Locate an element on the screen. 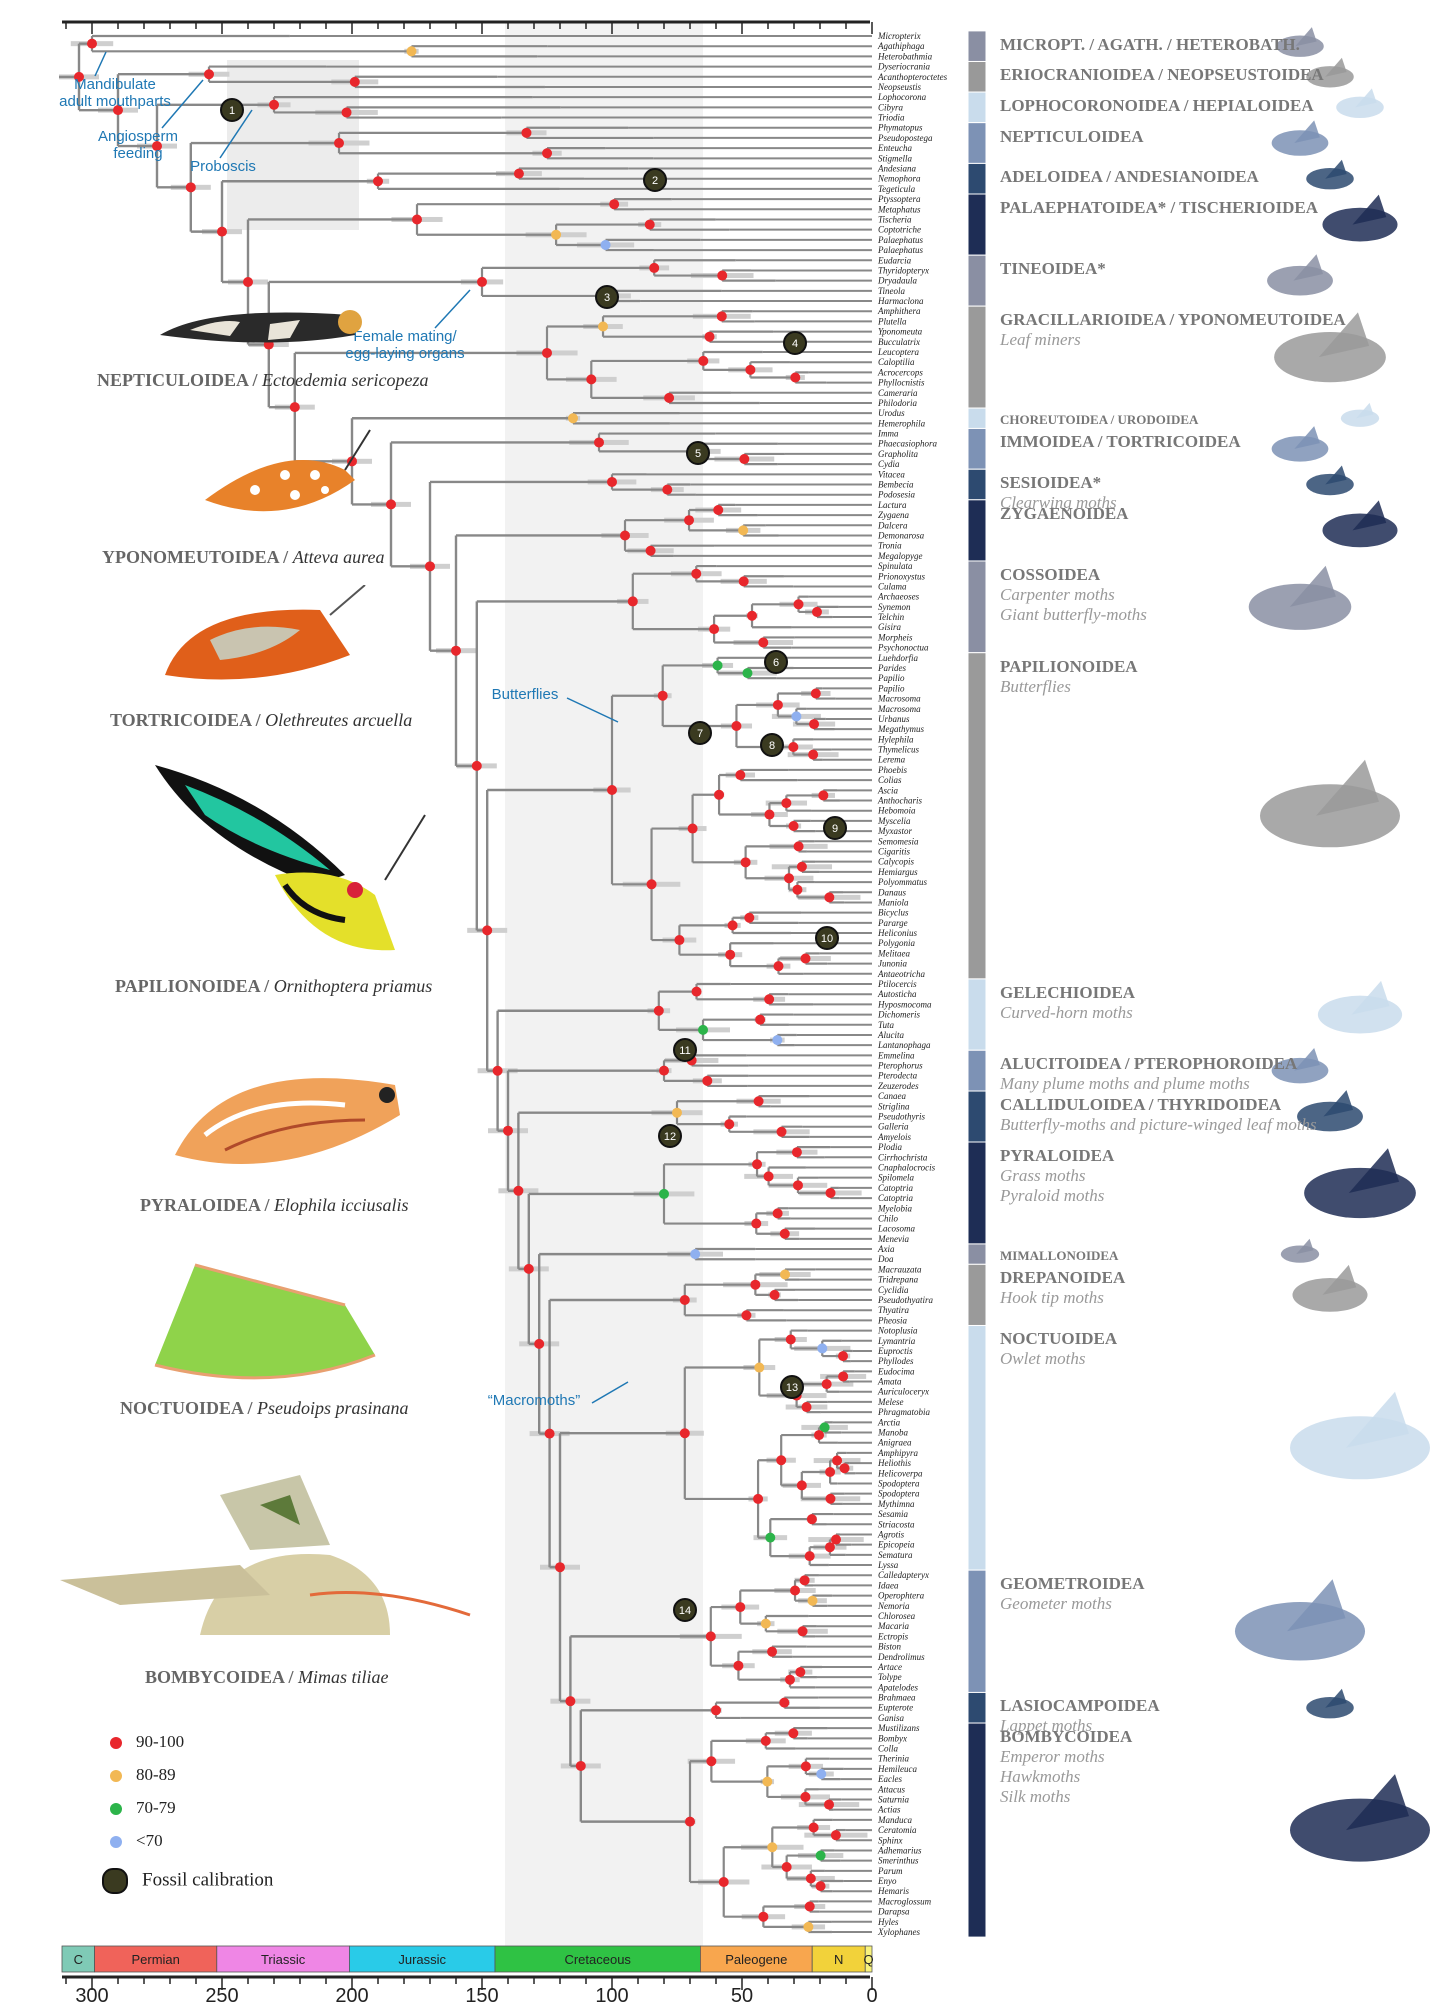  taxon-label: Saturnia is located at coordinates (894, 1799).